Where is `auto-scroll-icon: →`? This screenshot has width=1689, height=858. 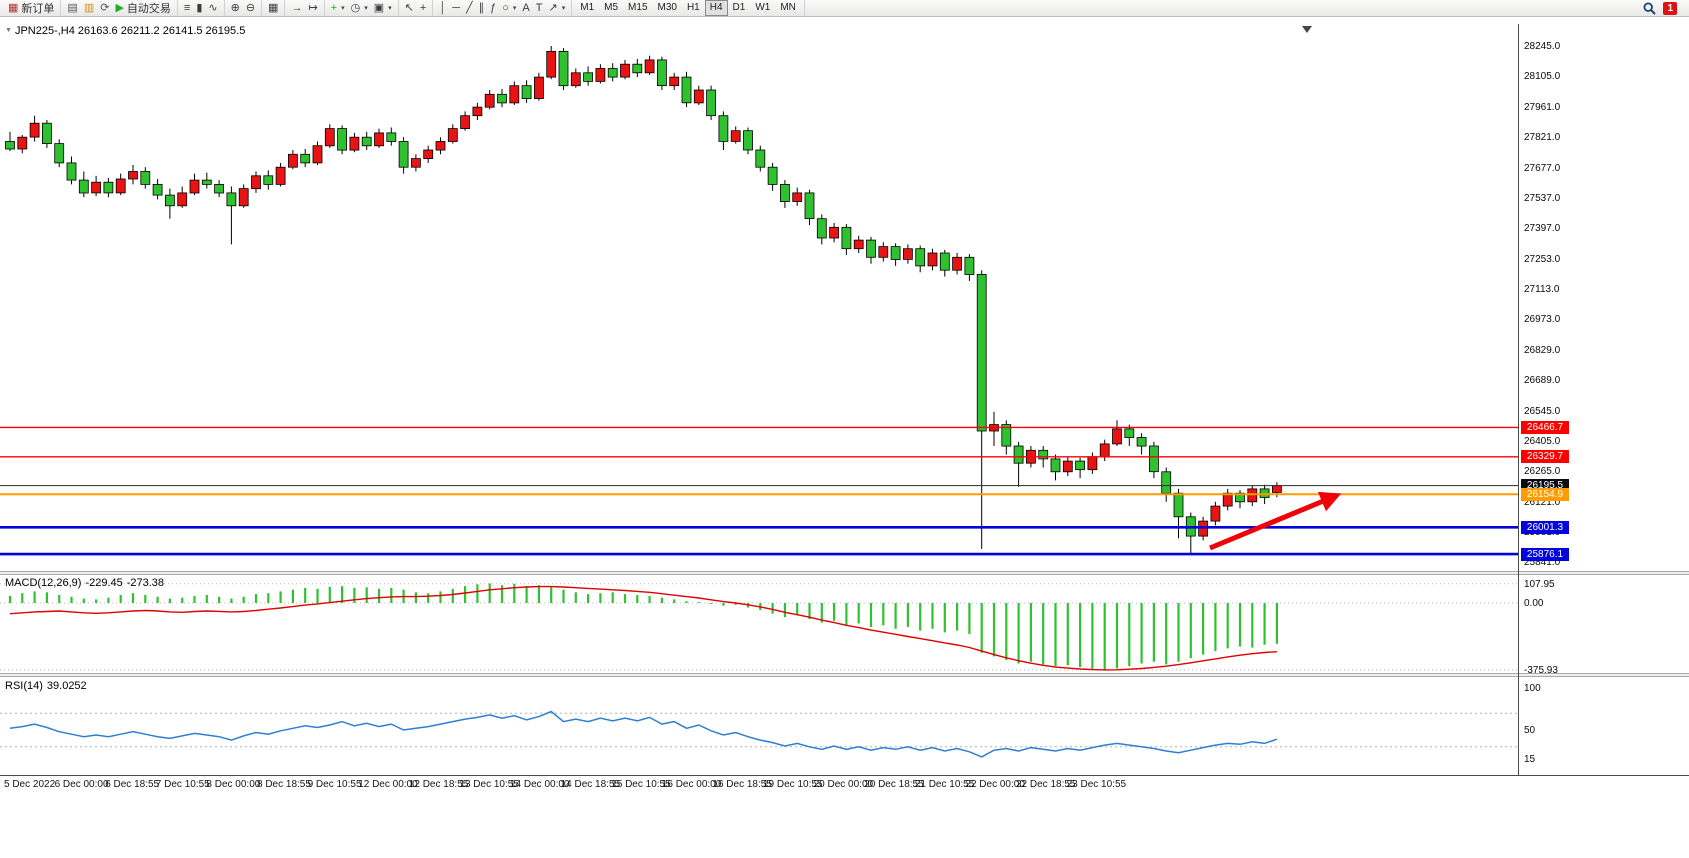 auto-scroll-icon: → is located at coordinates (297, 7).